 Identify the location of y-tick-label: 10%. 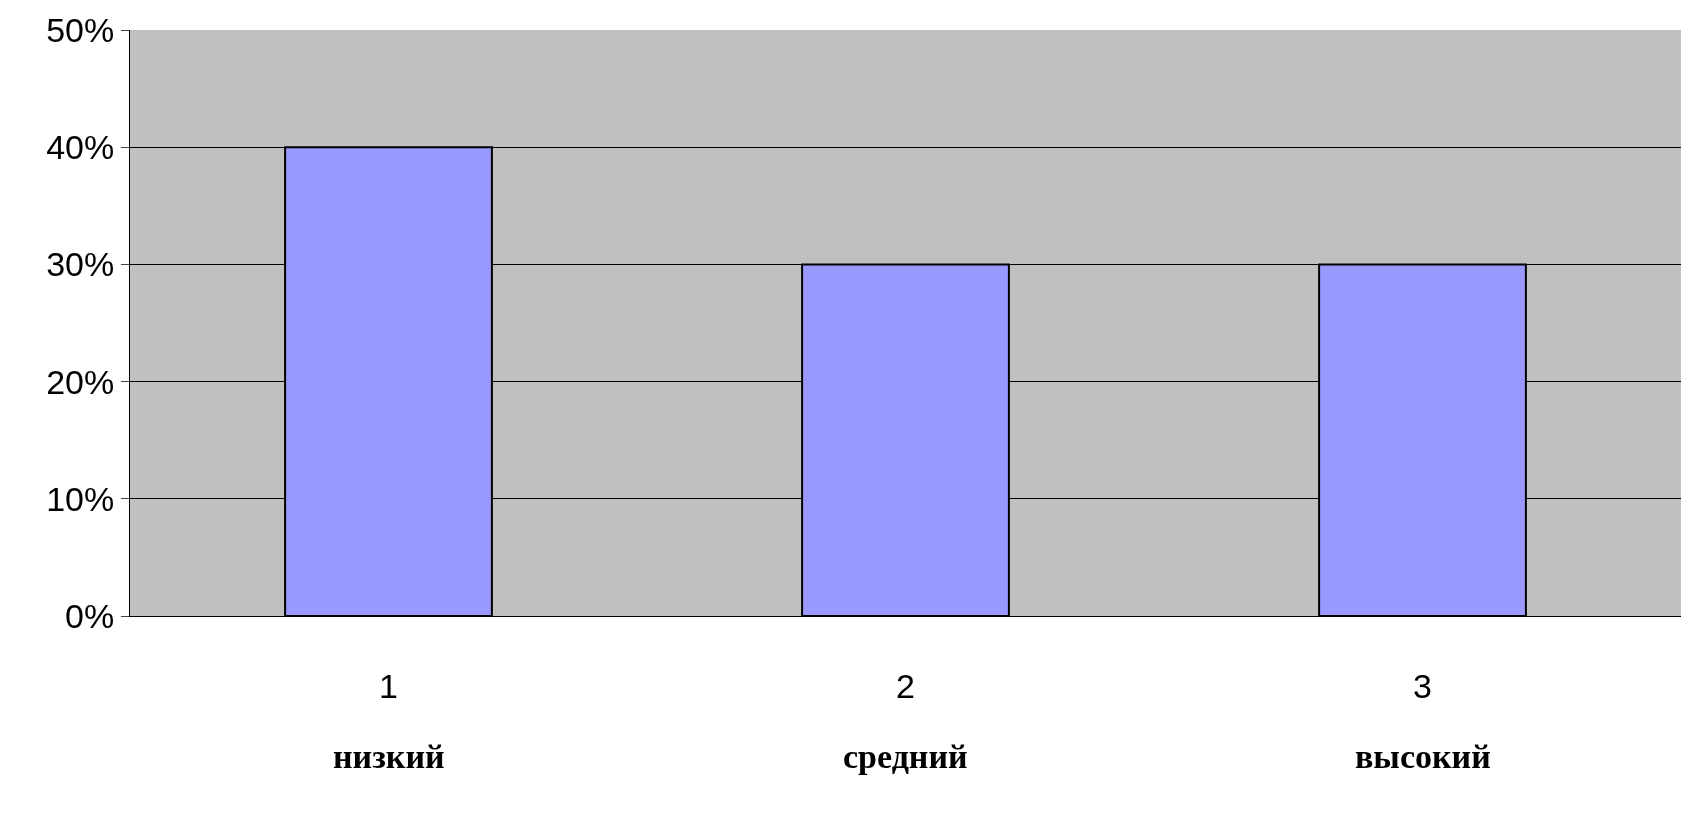
(80, 498).